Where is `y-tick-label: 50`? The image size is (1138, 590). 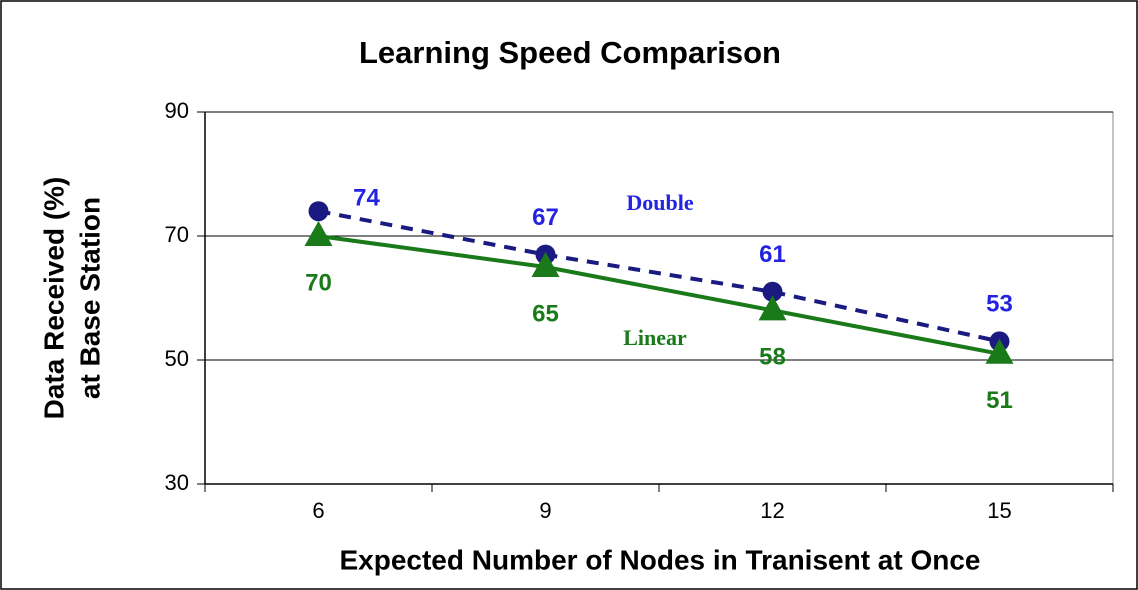 y-tick-label: 50 is located at coordinates (177, 358).